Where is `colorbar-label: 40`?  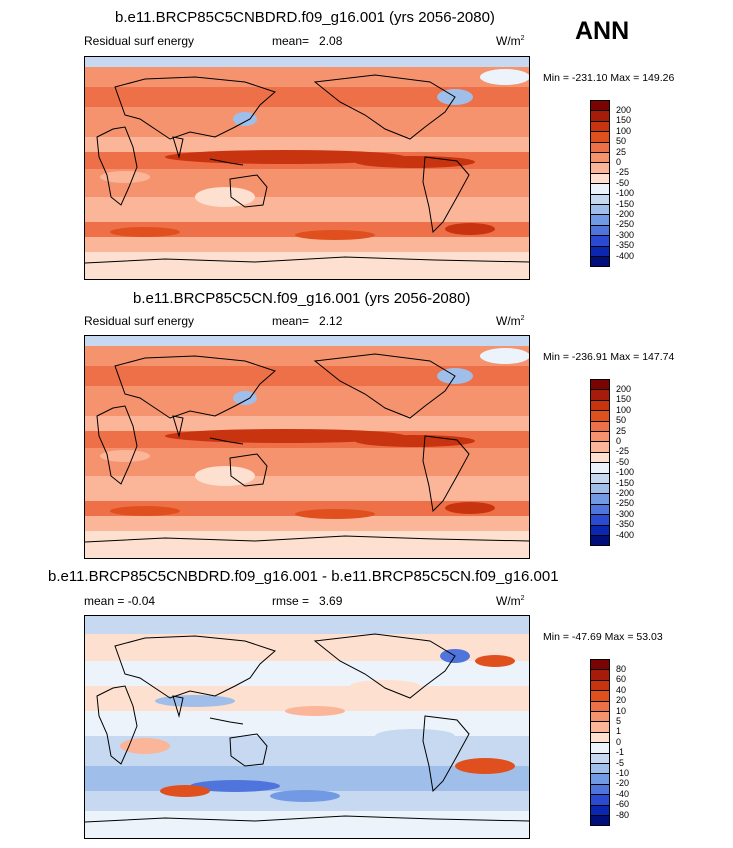 colorbar-label: 40 is located at coordinates (621, 689).